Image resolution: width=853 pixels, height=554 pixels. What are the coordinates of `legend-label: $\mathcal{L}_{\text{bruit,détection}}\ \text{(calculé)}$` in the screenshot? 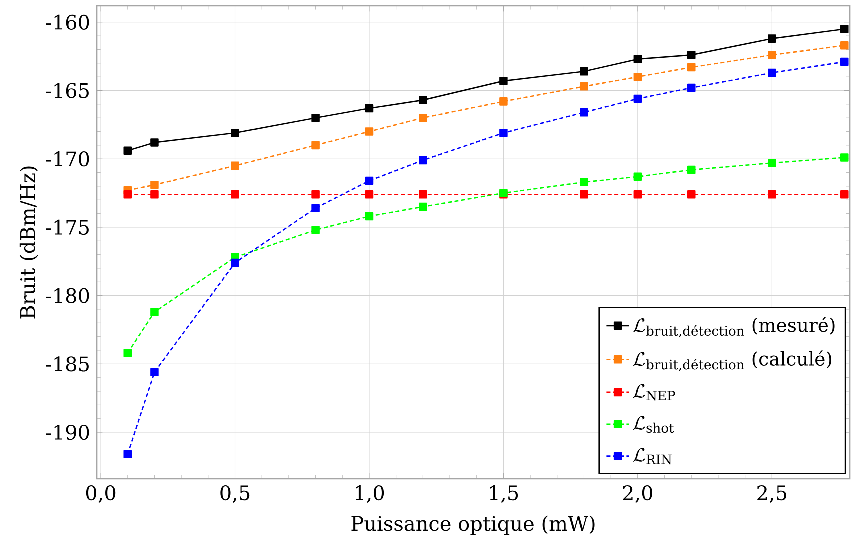 It's located at (732, 361).